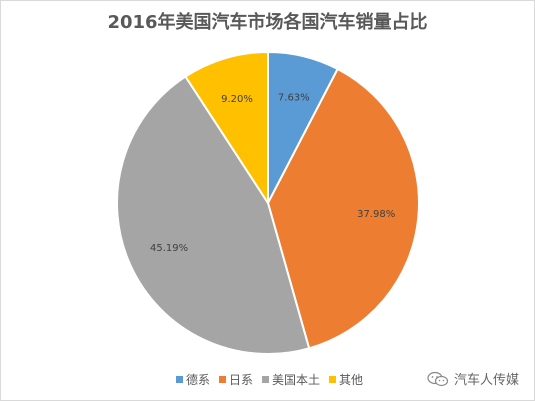  I want to click on legend-swatch-other, so click(333, 379).